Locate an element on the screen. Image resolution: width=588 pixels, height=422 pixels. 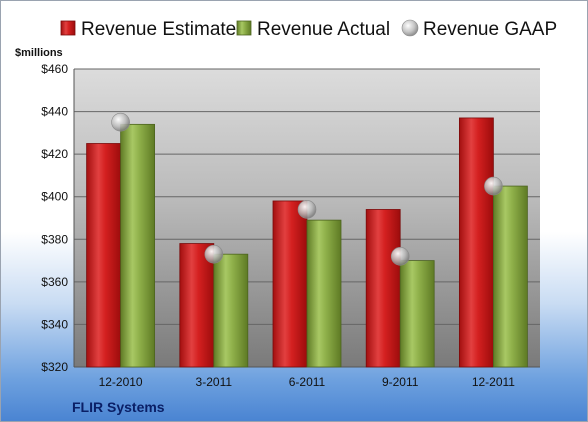
y-tick-label: $440 is located at coordinates (54, 112).